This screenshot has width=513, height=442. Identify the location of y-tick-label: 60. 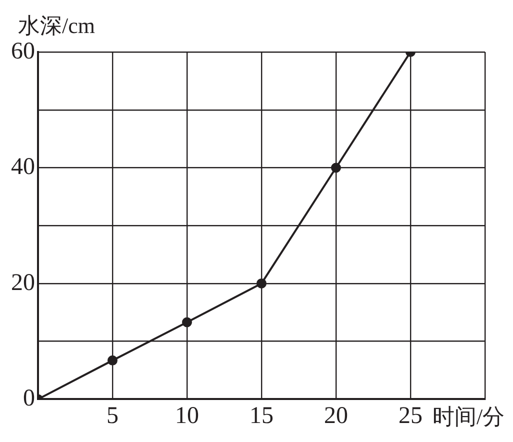
(23, 51).